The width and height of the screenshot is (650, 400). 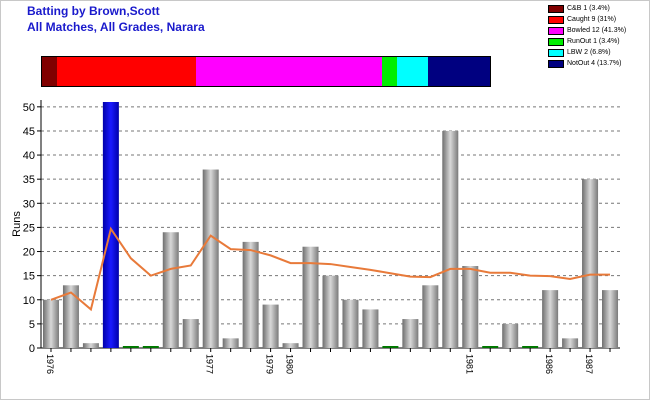 What do you see at coordinates (413, 71) in the screenshot?
I see `stack-segment-lbw` at bounding box center [413, 71].